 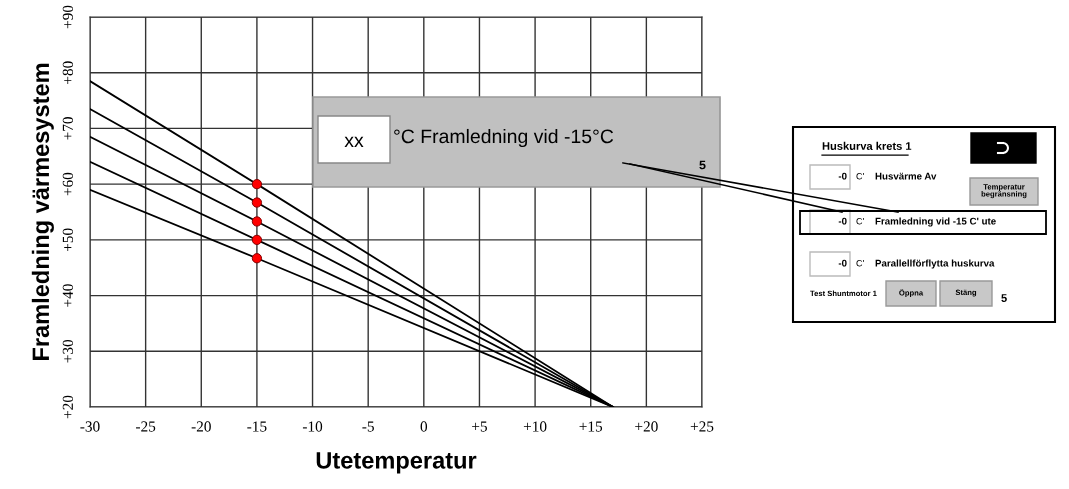 What do you see at coordinates (1004, 298) in the screenshot?
I see `text: 5` at bounding box center [1004, 298].